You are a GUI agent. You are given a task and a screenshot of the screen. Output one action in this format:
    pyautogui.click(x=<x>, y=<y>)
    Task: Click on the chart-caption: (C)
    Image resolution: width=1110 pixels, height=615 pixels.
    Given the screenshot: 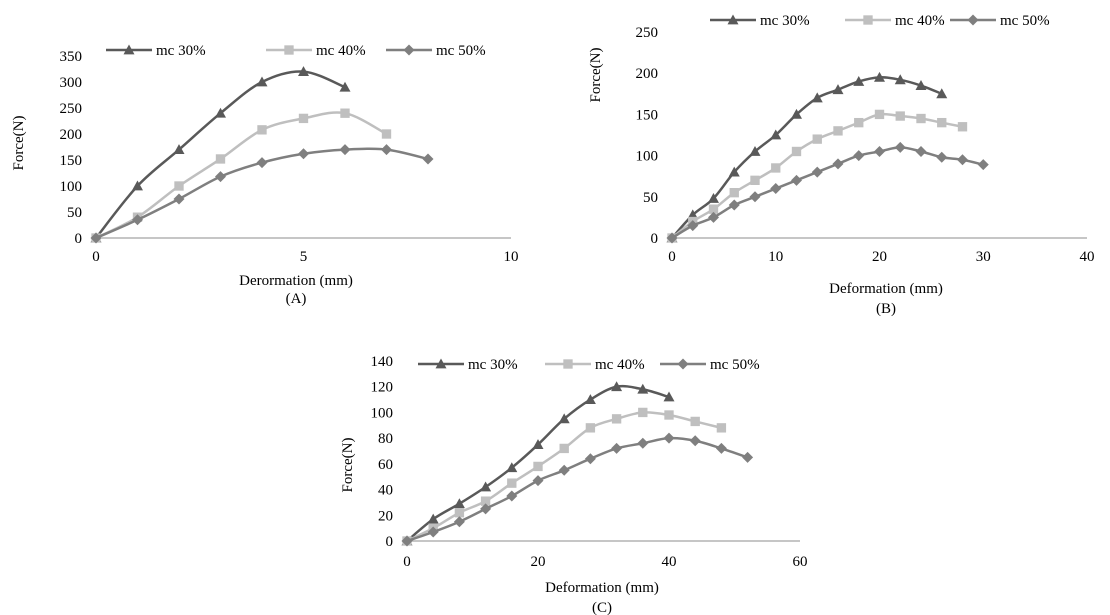 What is the action you would take?
    pyautogui.click(x=602, y=607)
    